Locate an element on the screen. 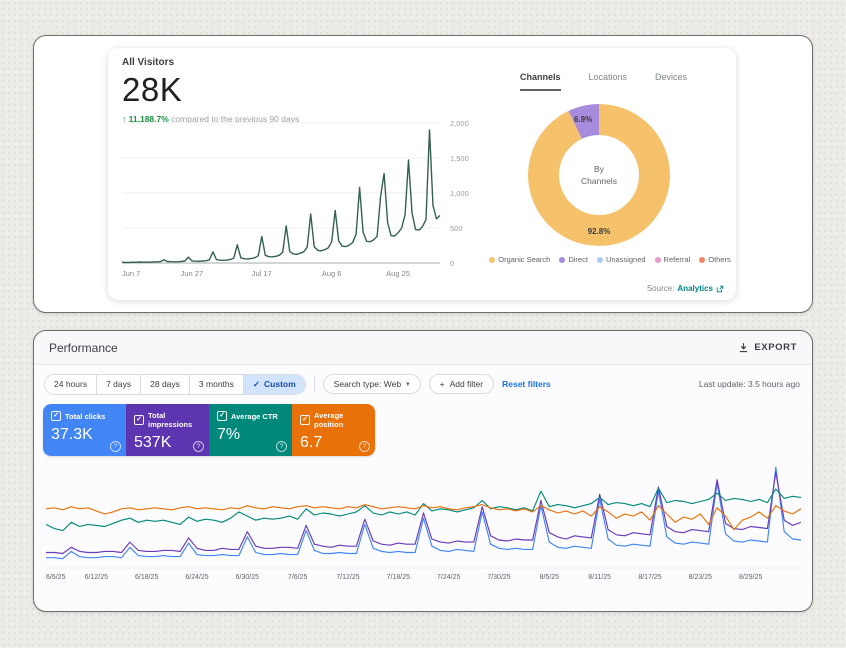 This screenshot has width=846, height=648. search-type-dropdown: Search type: Web ▾ is located at coordinates (371, 384).